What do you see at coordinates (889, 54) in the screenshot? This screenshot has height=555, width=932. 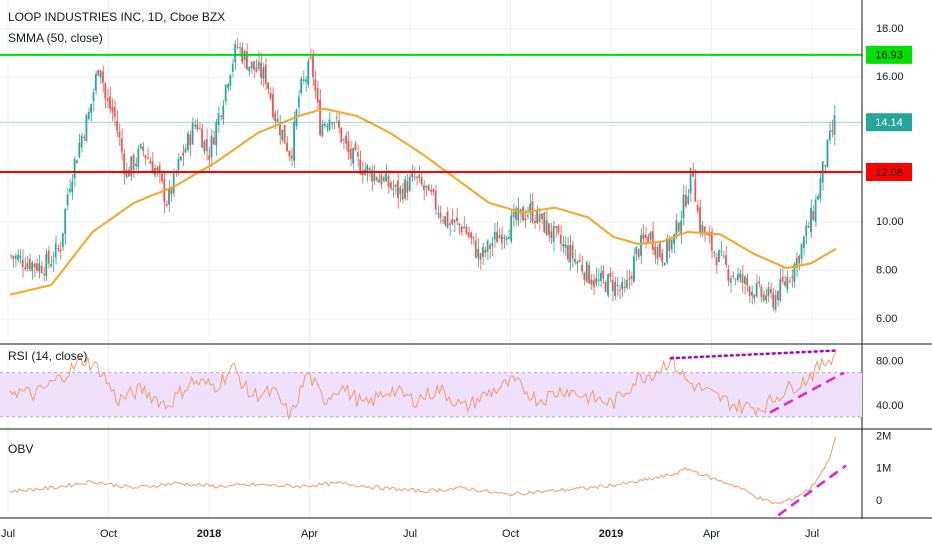 I see `level-price-tag` at bounding box center [889, 54].